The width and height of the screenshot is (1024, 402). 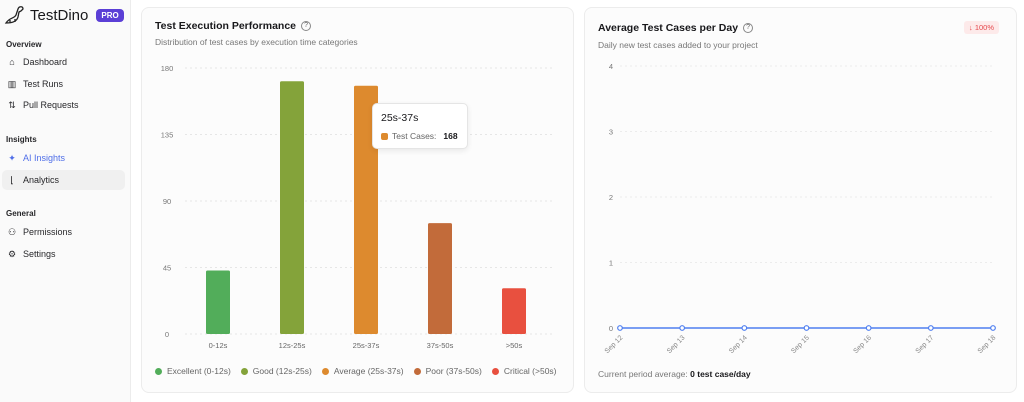 I want to click on legend-item: Average (25s-37s), so click(x=362, y=371).